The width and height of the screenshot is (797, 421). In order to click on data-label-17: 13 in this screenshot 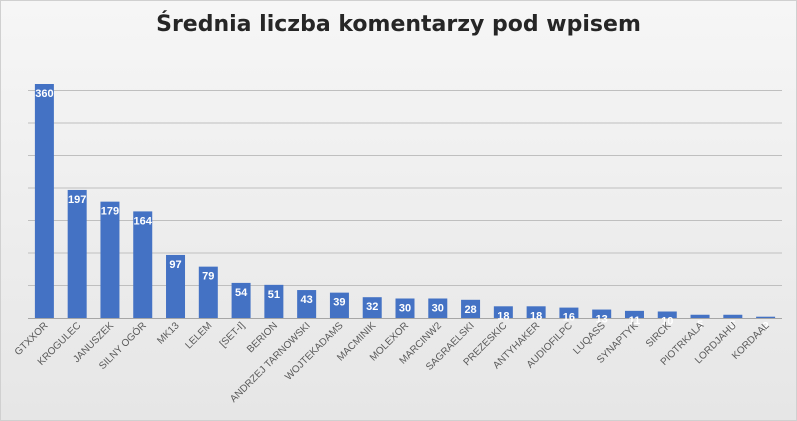, I will do `click(602, 320)`.